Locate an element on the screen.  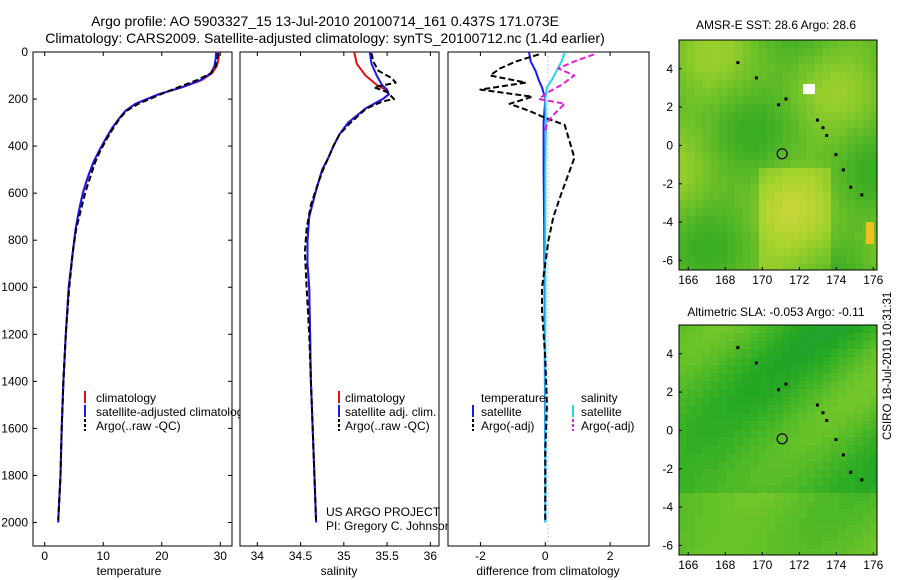
map-y-tick-label: 2 is located at coordinates (669, 107).